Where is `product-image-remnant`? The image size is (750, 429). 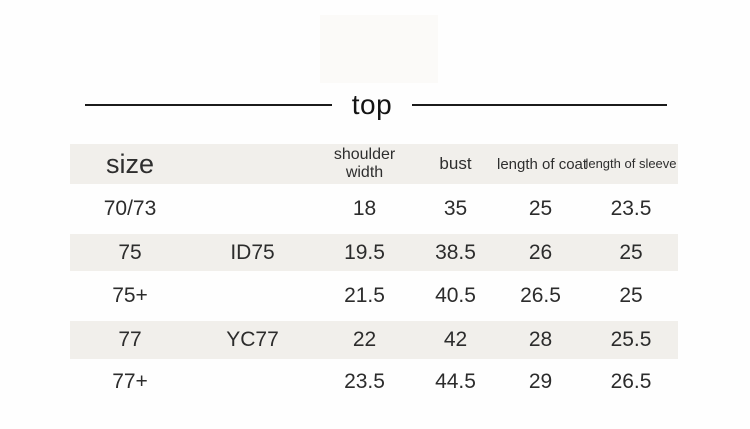
product-image-remnant is located at coordinates (379, 49).